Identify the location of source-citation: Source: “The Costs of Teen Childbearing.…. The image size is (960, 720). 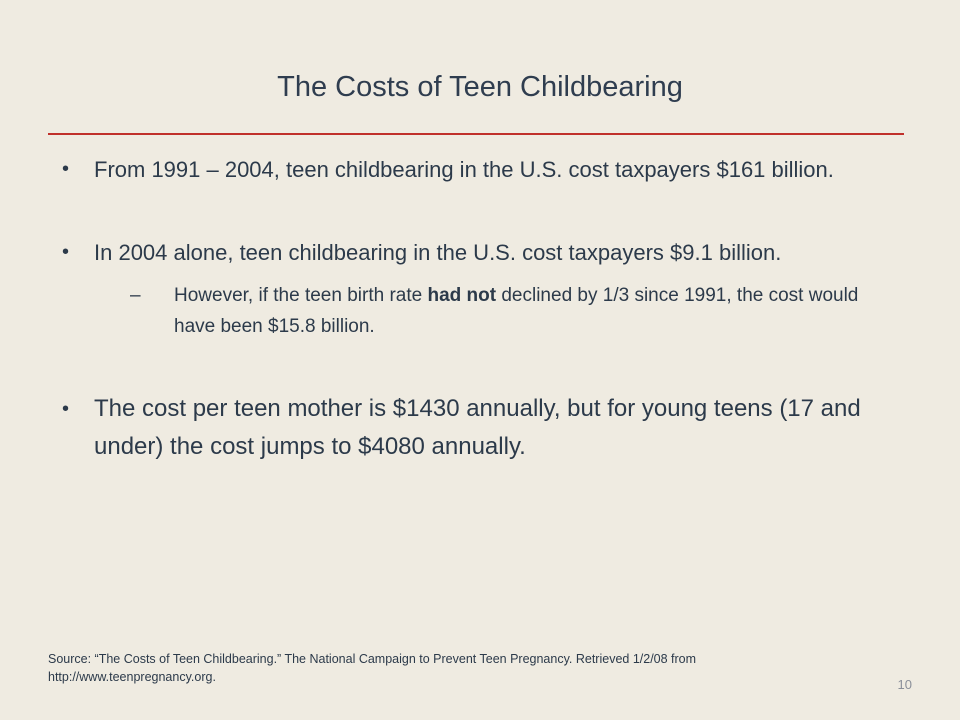
(372, 668).